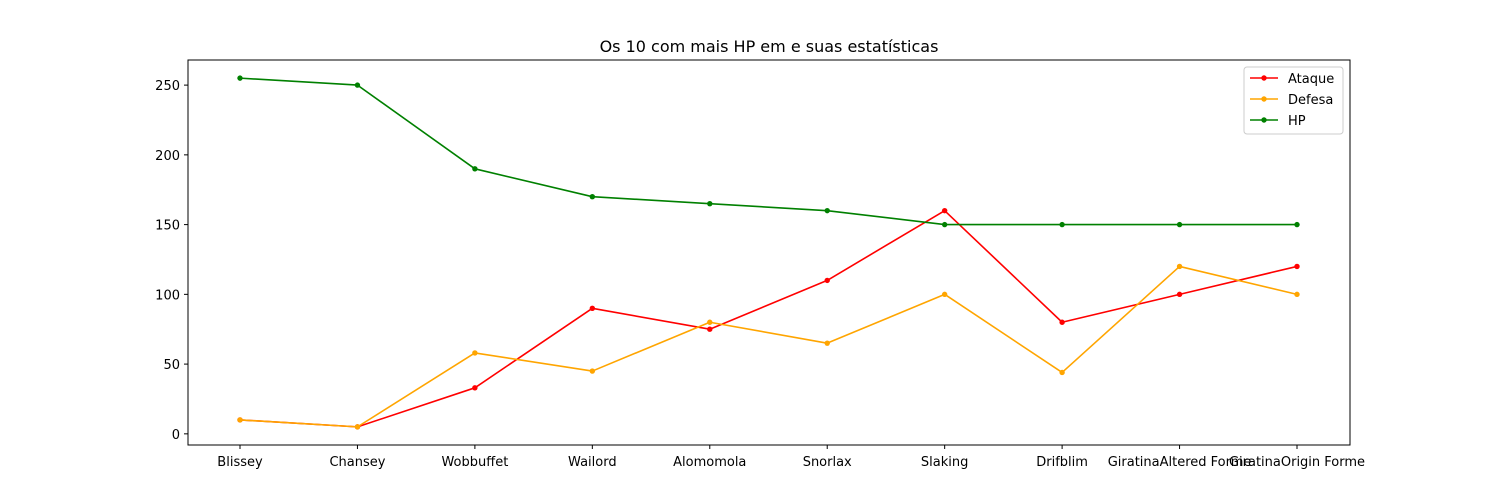  Describe the element at coordinates (1311, 79) in the screenshot. I see `legend-label-ataque: Ataque` at that location.